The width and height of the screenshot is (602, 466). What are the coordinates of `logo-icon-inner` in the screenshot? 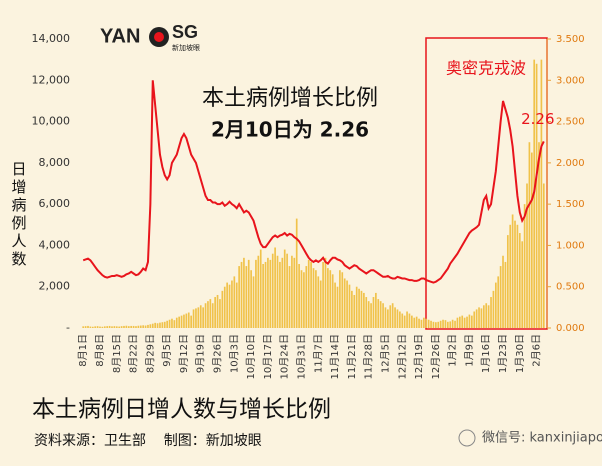 It's located at (159, 37).